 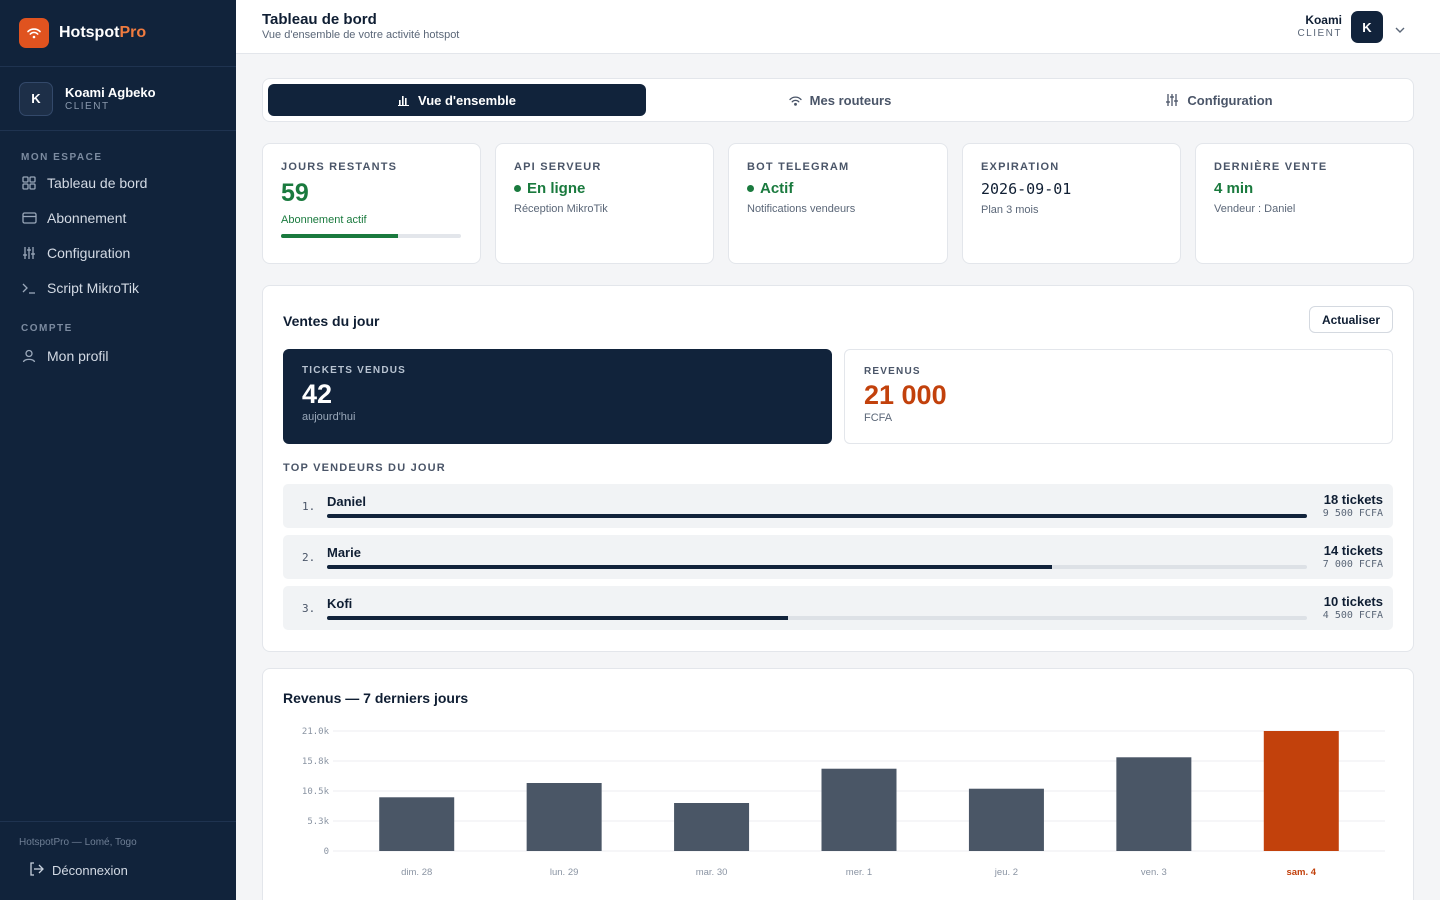 I want to click on stat-sub: aujourd'hui, so click(x=329, y=417).